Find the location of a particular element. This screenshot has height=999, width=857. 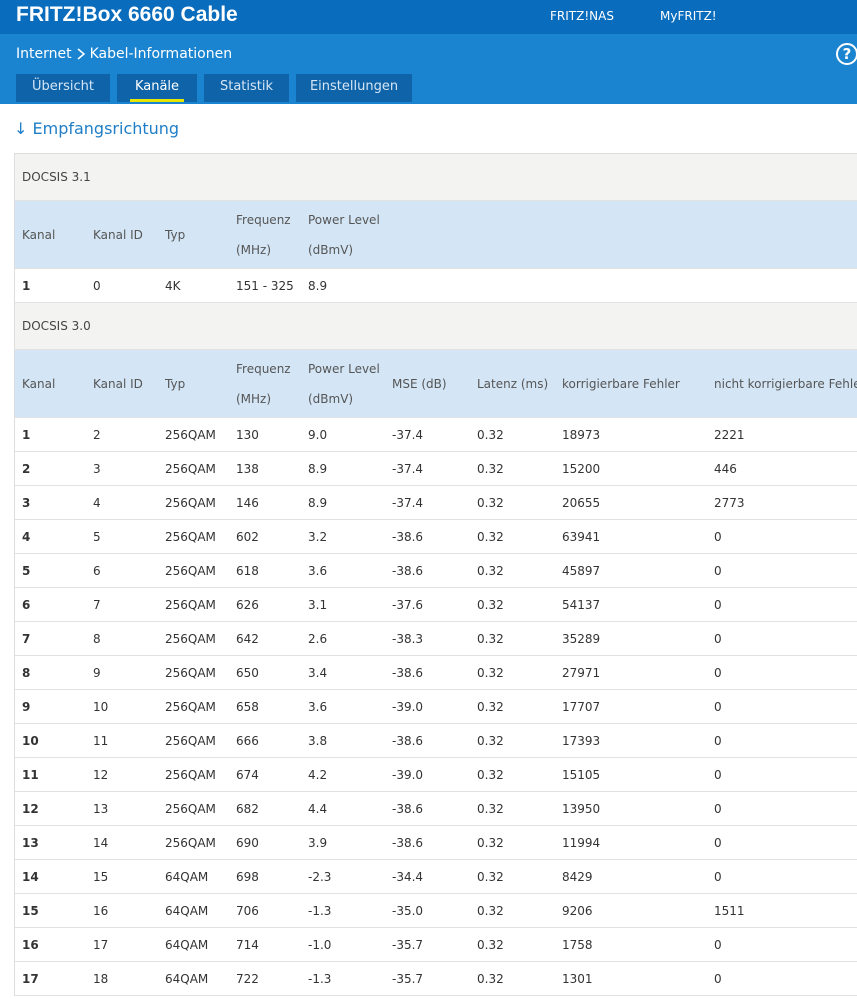

cell: 674 is located at coordinates (247, 774).